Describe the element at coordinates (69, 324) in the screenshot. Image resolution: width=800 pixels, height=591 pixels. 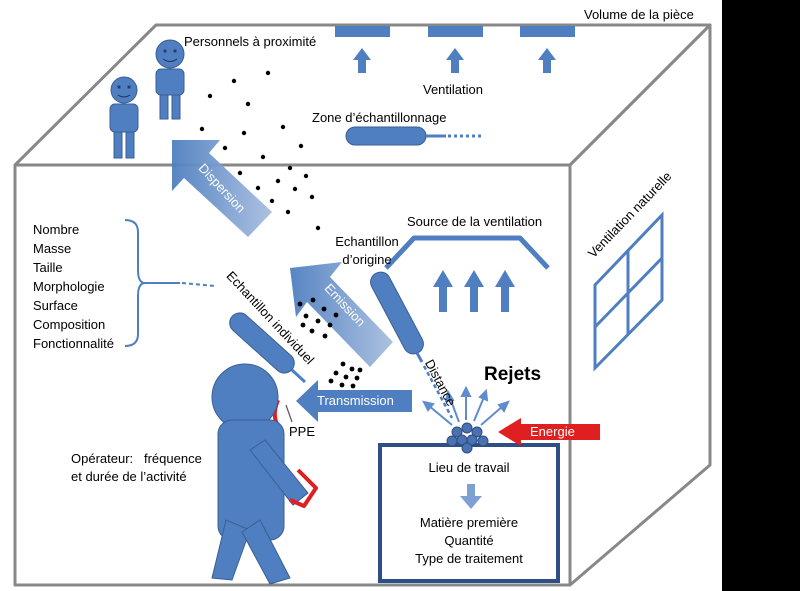
I see `attribute-item: Composition` at that location.